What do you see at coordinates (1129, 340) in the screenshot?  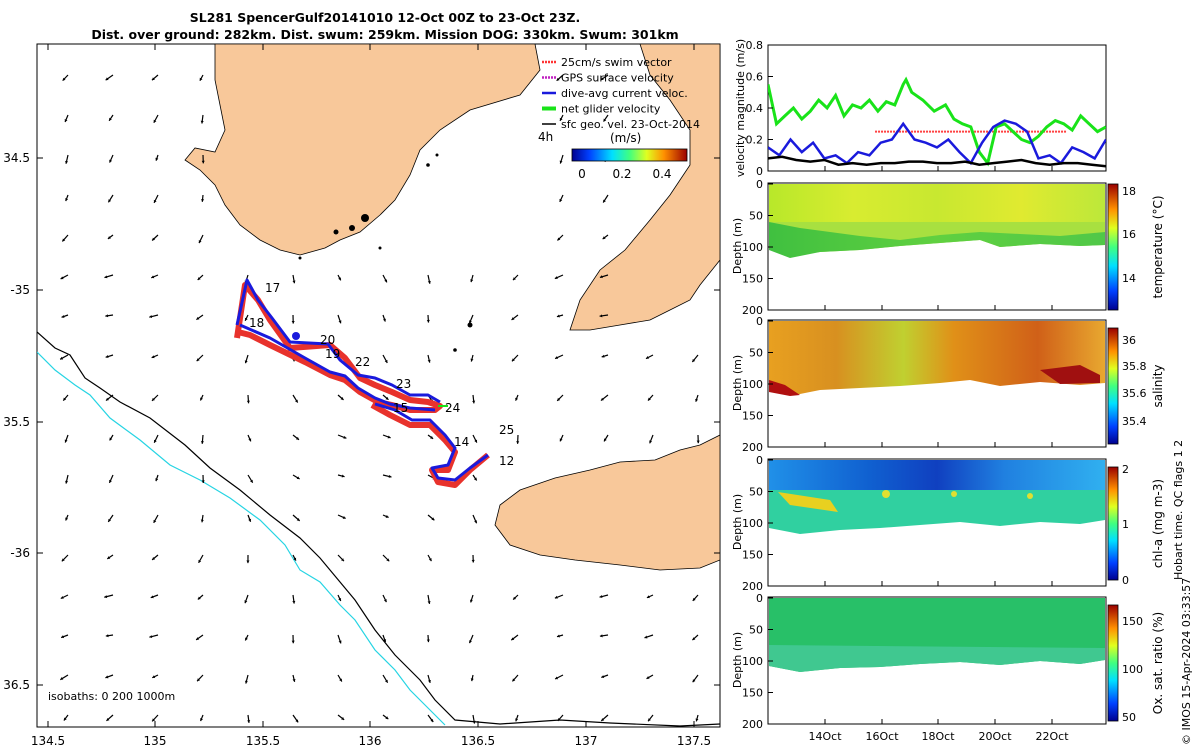 I see `colorbar-value: 36` at bounding box center [1129, 340].